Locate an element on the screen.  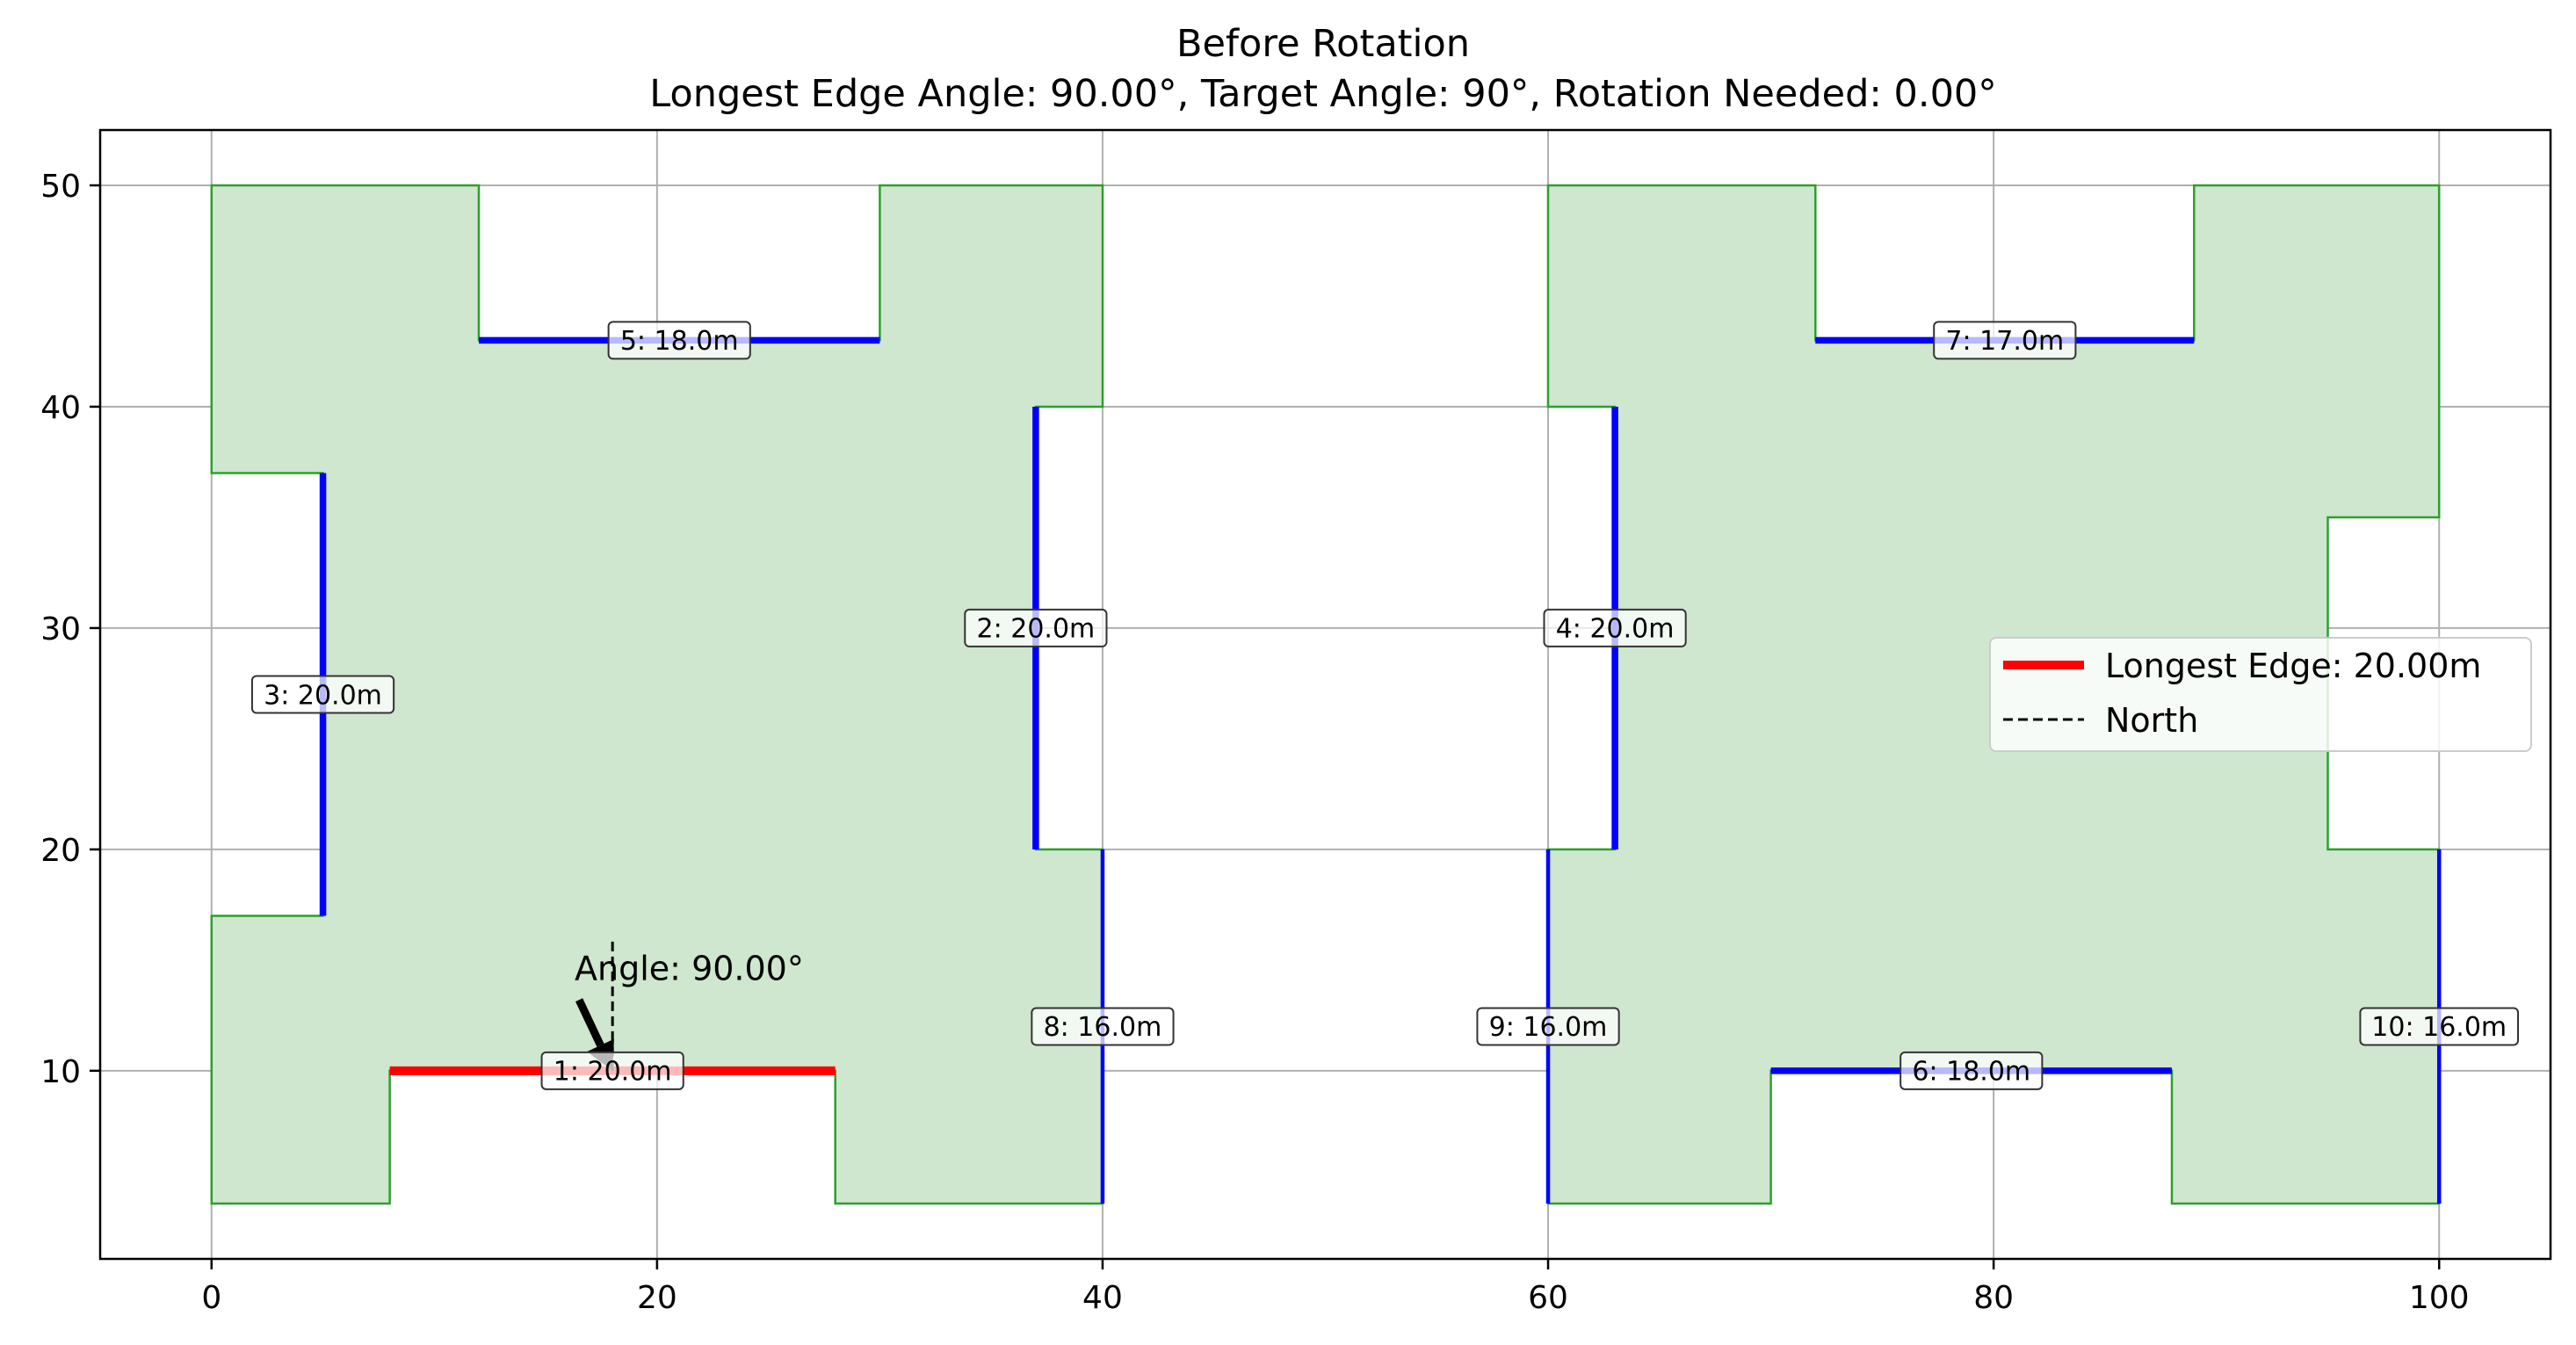
x-tick-label-80: 80 is located at coordinates (1993, 1298).